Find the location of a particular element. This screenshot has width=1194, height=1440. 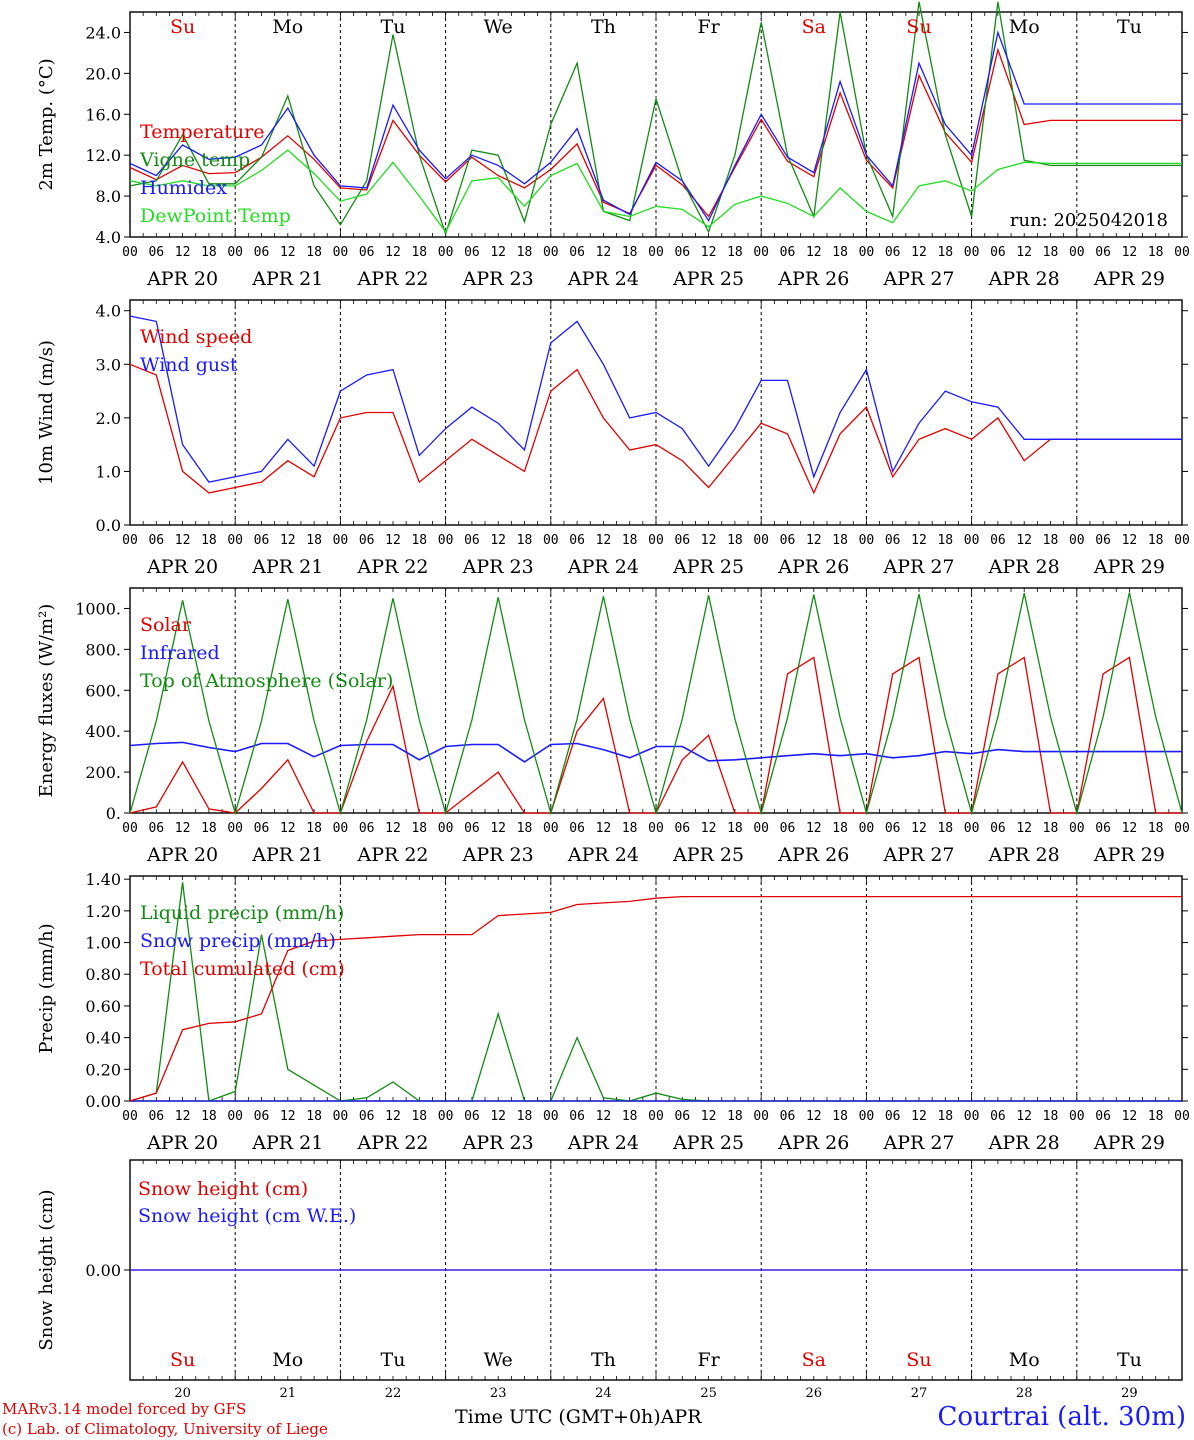

weekday-label: Th is located at coordinates (603, 1360).